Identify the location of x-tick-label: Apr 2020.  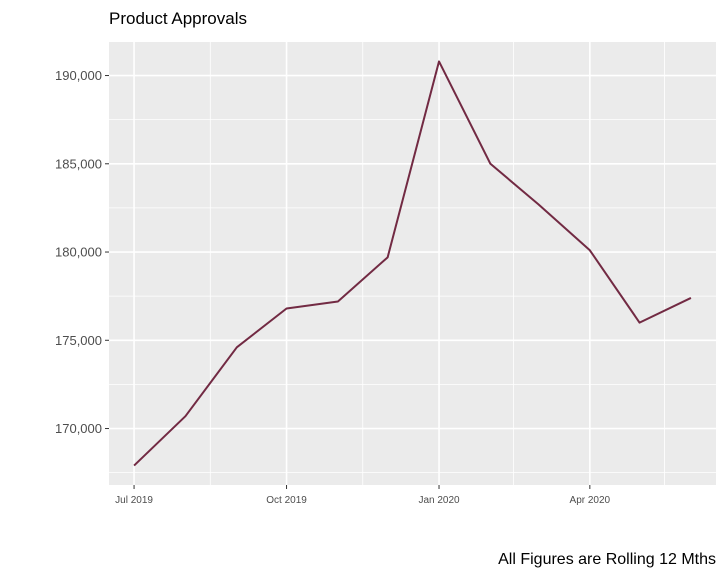
(590, 500).